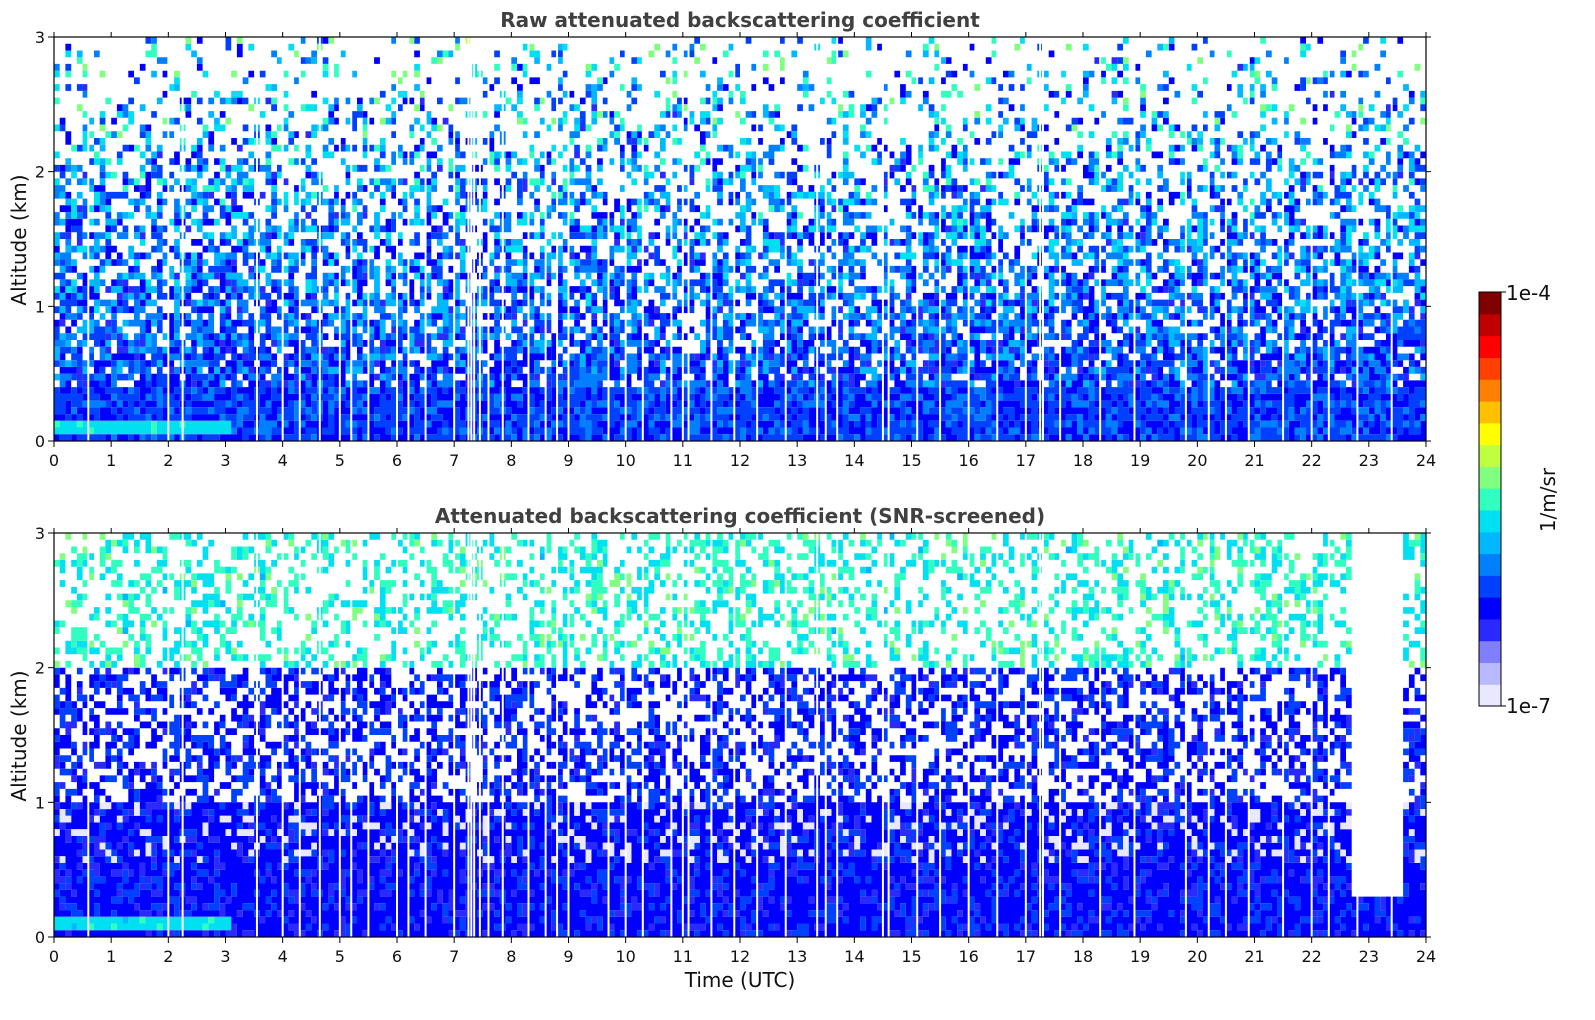  Describe the element at coordinates (740, 980) in the screenshot. I see `bottom-panel-xlabel: Time (UTC)` at that location.